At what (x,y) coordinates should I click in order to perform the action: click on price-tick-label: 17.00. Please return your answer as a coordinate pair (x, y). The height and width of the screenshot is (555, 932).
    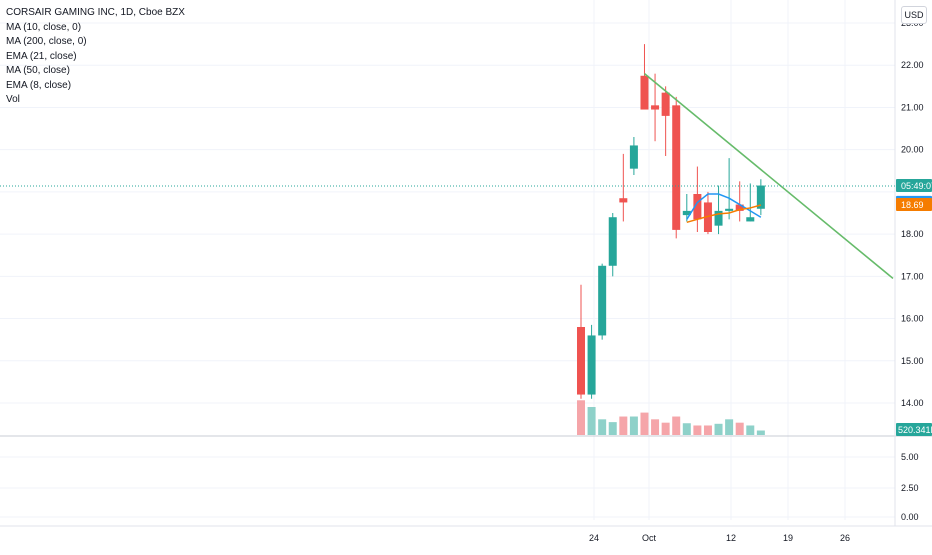
    Looking at the image, I should click on (912, 276).